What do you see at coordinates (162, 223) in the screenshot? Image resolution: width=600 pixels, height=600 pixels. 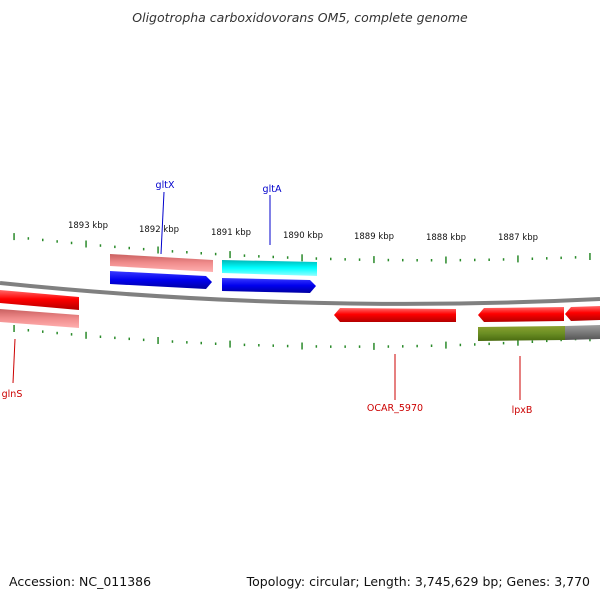 I see `leader-gltX` at bounding box center [162, 223].